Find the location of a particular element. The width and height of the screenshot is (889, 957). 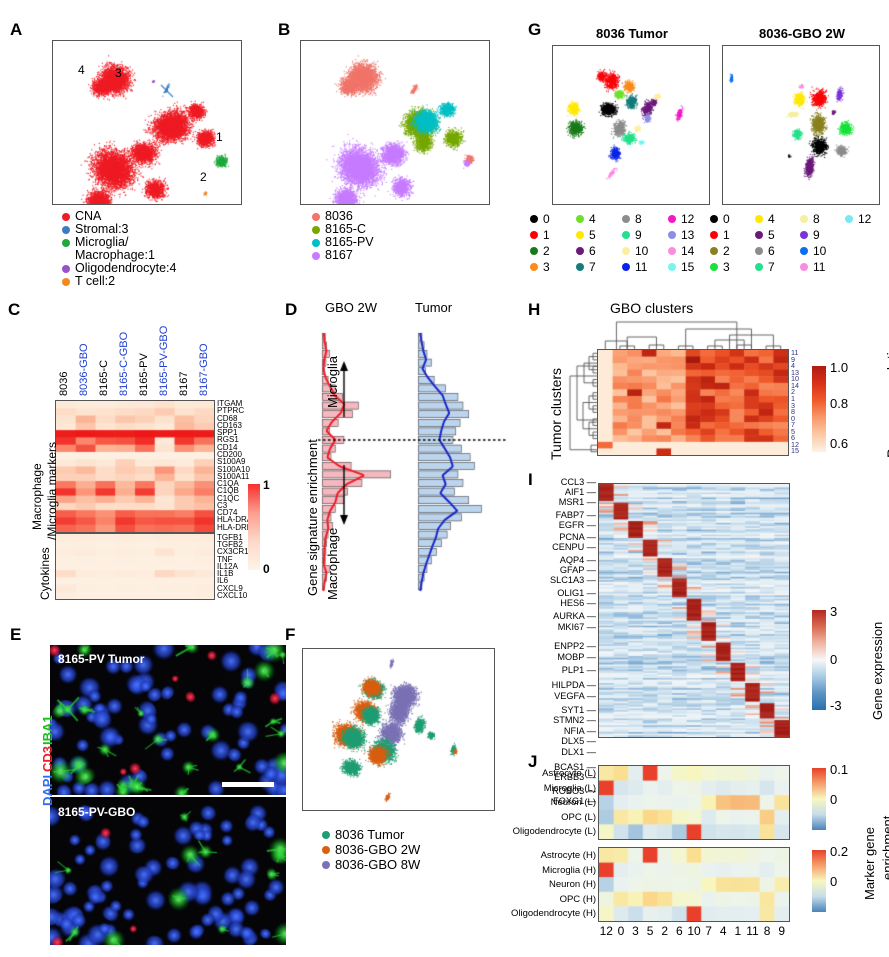

panel-i-gene-label: DLX1 — is located at coordinates (578, 752).